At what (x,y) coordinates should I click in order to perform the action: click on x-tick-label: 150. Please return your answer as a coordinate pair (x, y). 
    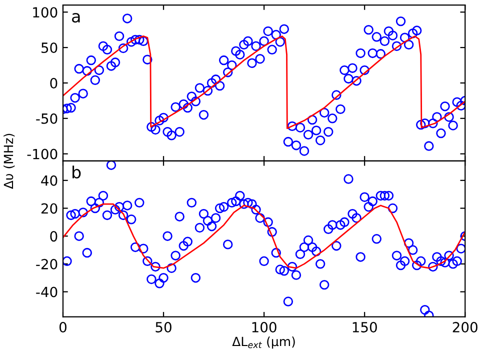
    Looking at the image, I should click on (364, 327).